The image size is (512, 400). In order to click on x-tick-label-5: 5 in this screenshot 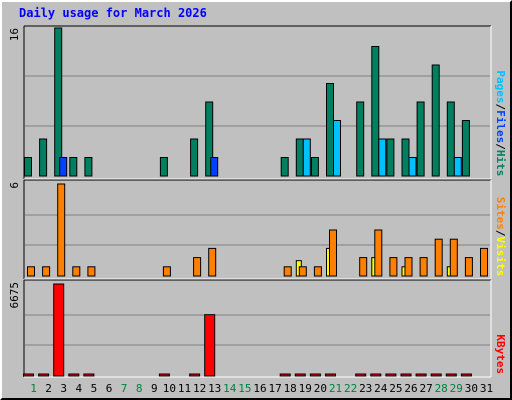, I will do `click(94, 388)`.